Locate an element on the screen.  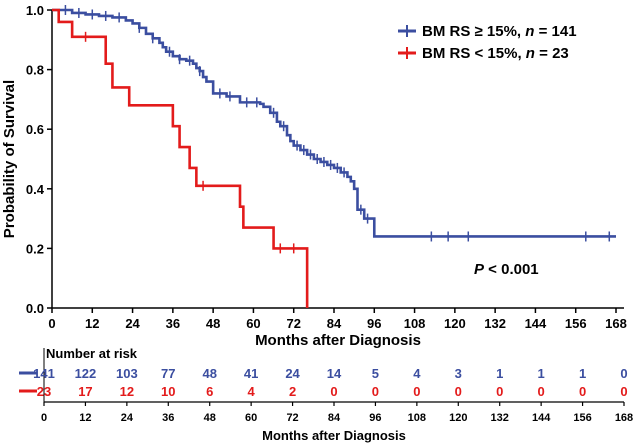
legend-main-low: BM RS < 15%, is located at coordinates (474, 53).